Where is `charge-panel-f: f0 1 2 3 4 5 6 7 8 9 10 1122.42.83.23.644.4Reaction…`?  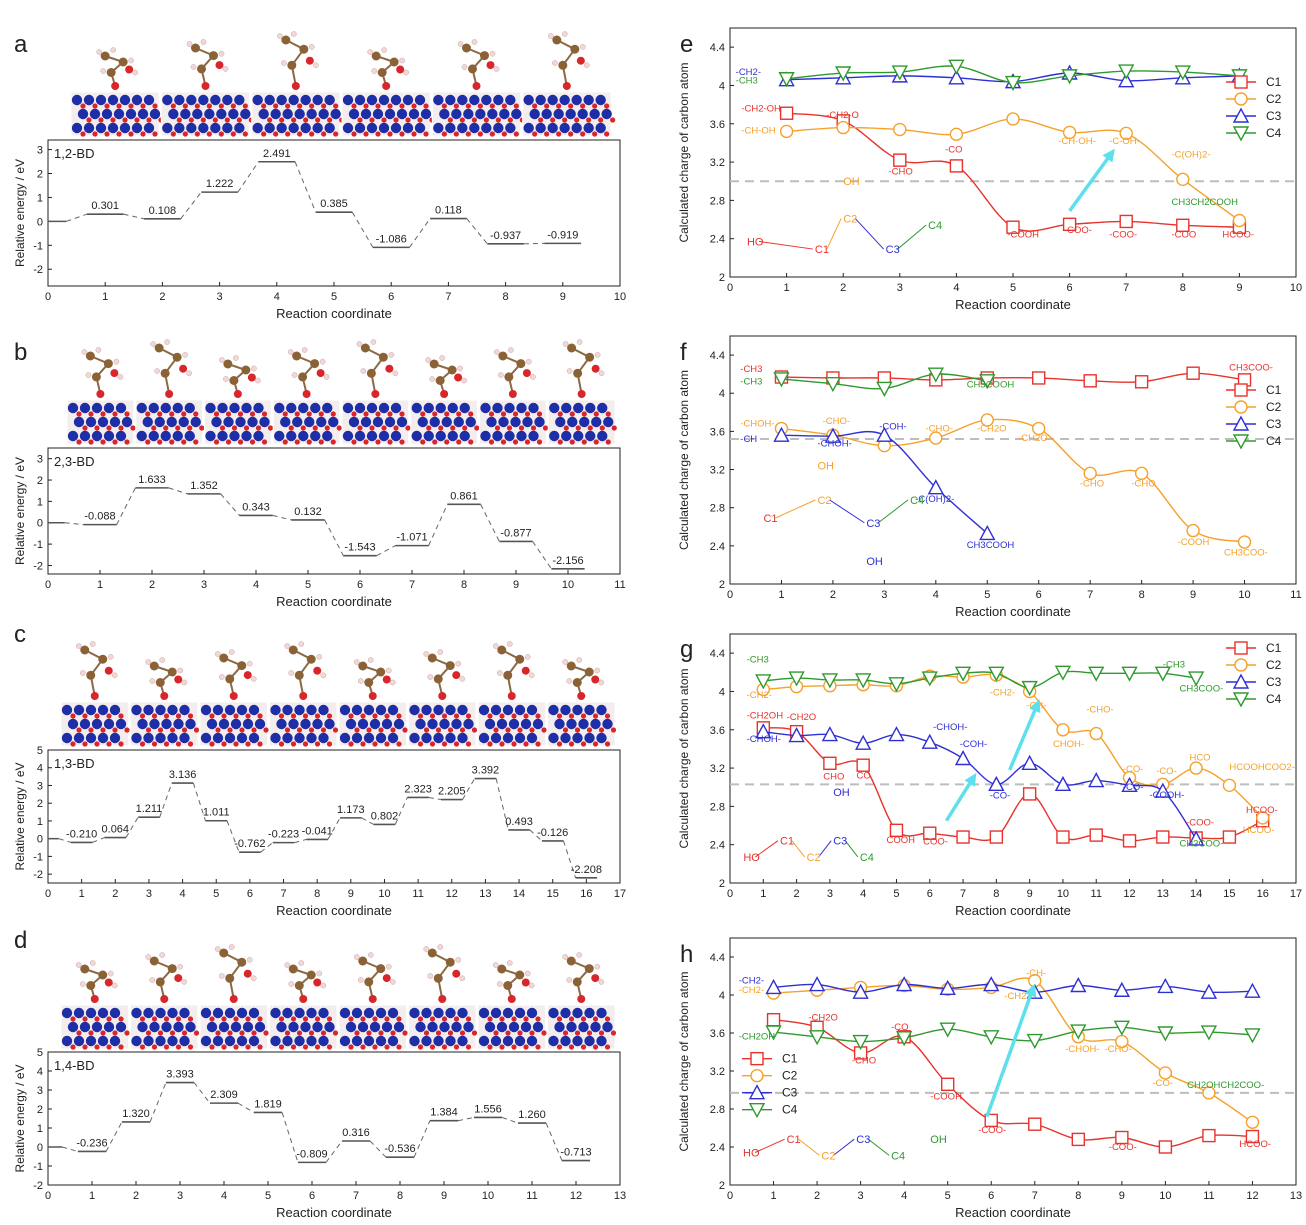 charge-panel-f: f0 1 2 3 4 5 6 7 8 9 10 1122.42.83.23.644.4Reaction… is located at coordinates (989, 477).